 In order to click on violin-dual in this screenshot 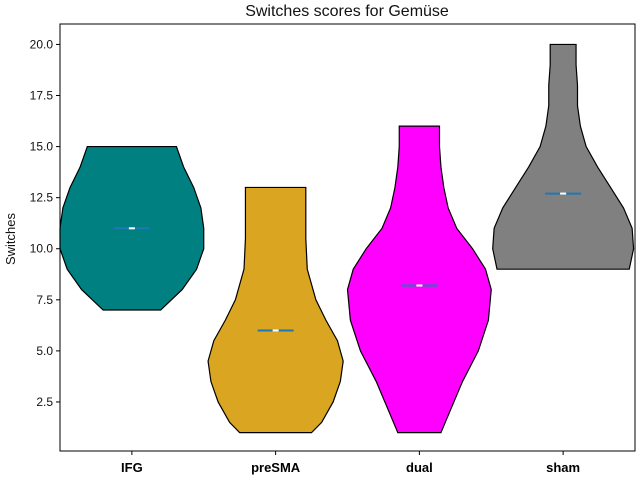, I will do `click(419, 279)`.